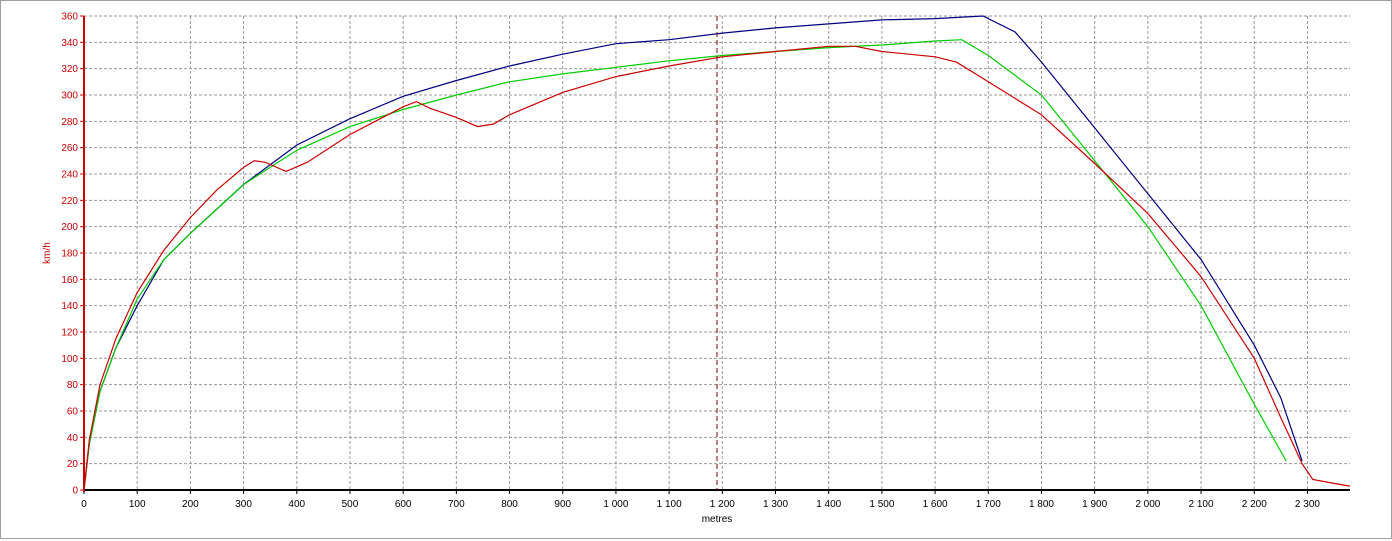 This screenshot has width=1392, height=541. Describe the element at coordinates (1307, 504) in the screenshot. I see `x-tick-label: 2 300` at that location.